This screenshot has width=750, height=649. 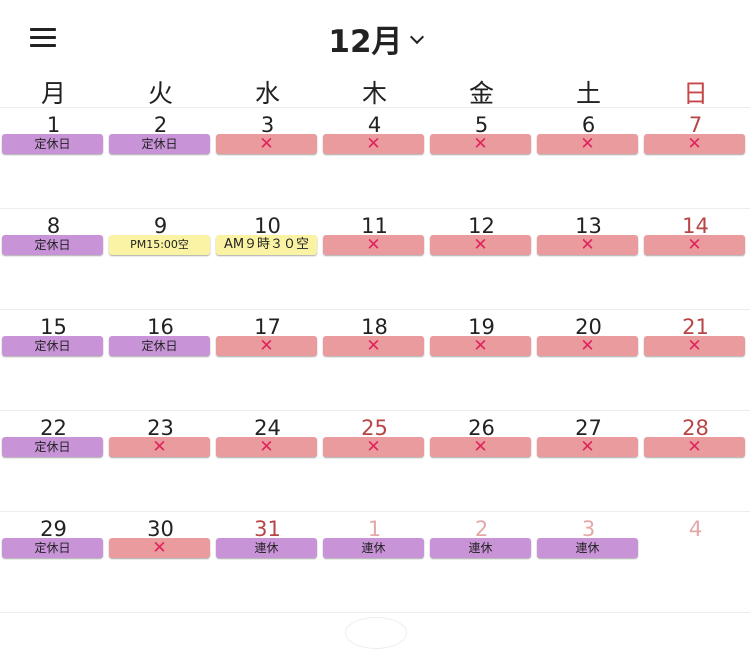 What do you see at coordinates (588, 259) in the screenshot?
I see `day-cell: 13 ✕` at bounding box center [588, 259].